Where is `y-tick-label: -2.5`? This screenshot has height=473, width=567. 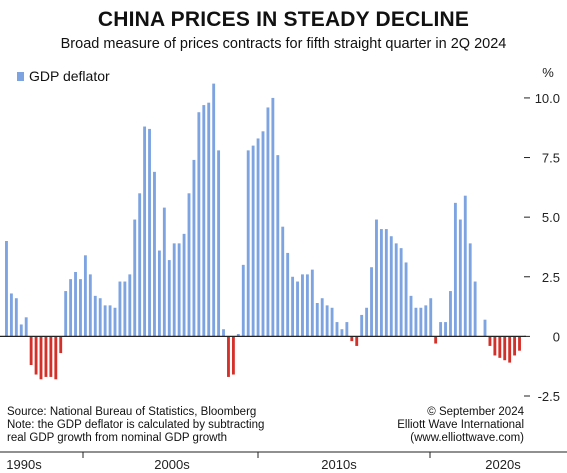 y-tick-label: -2.5 is located at coordinates (549, 396).